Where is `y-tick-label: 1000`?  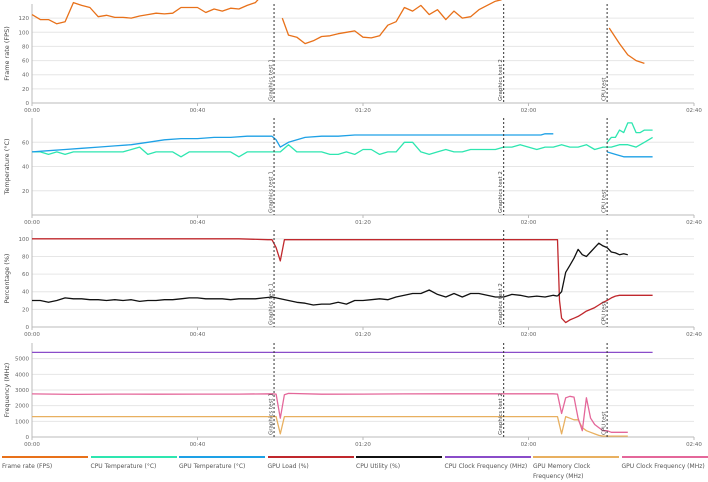 y-tick-label: 1000 is located at coordinates (22, 422).